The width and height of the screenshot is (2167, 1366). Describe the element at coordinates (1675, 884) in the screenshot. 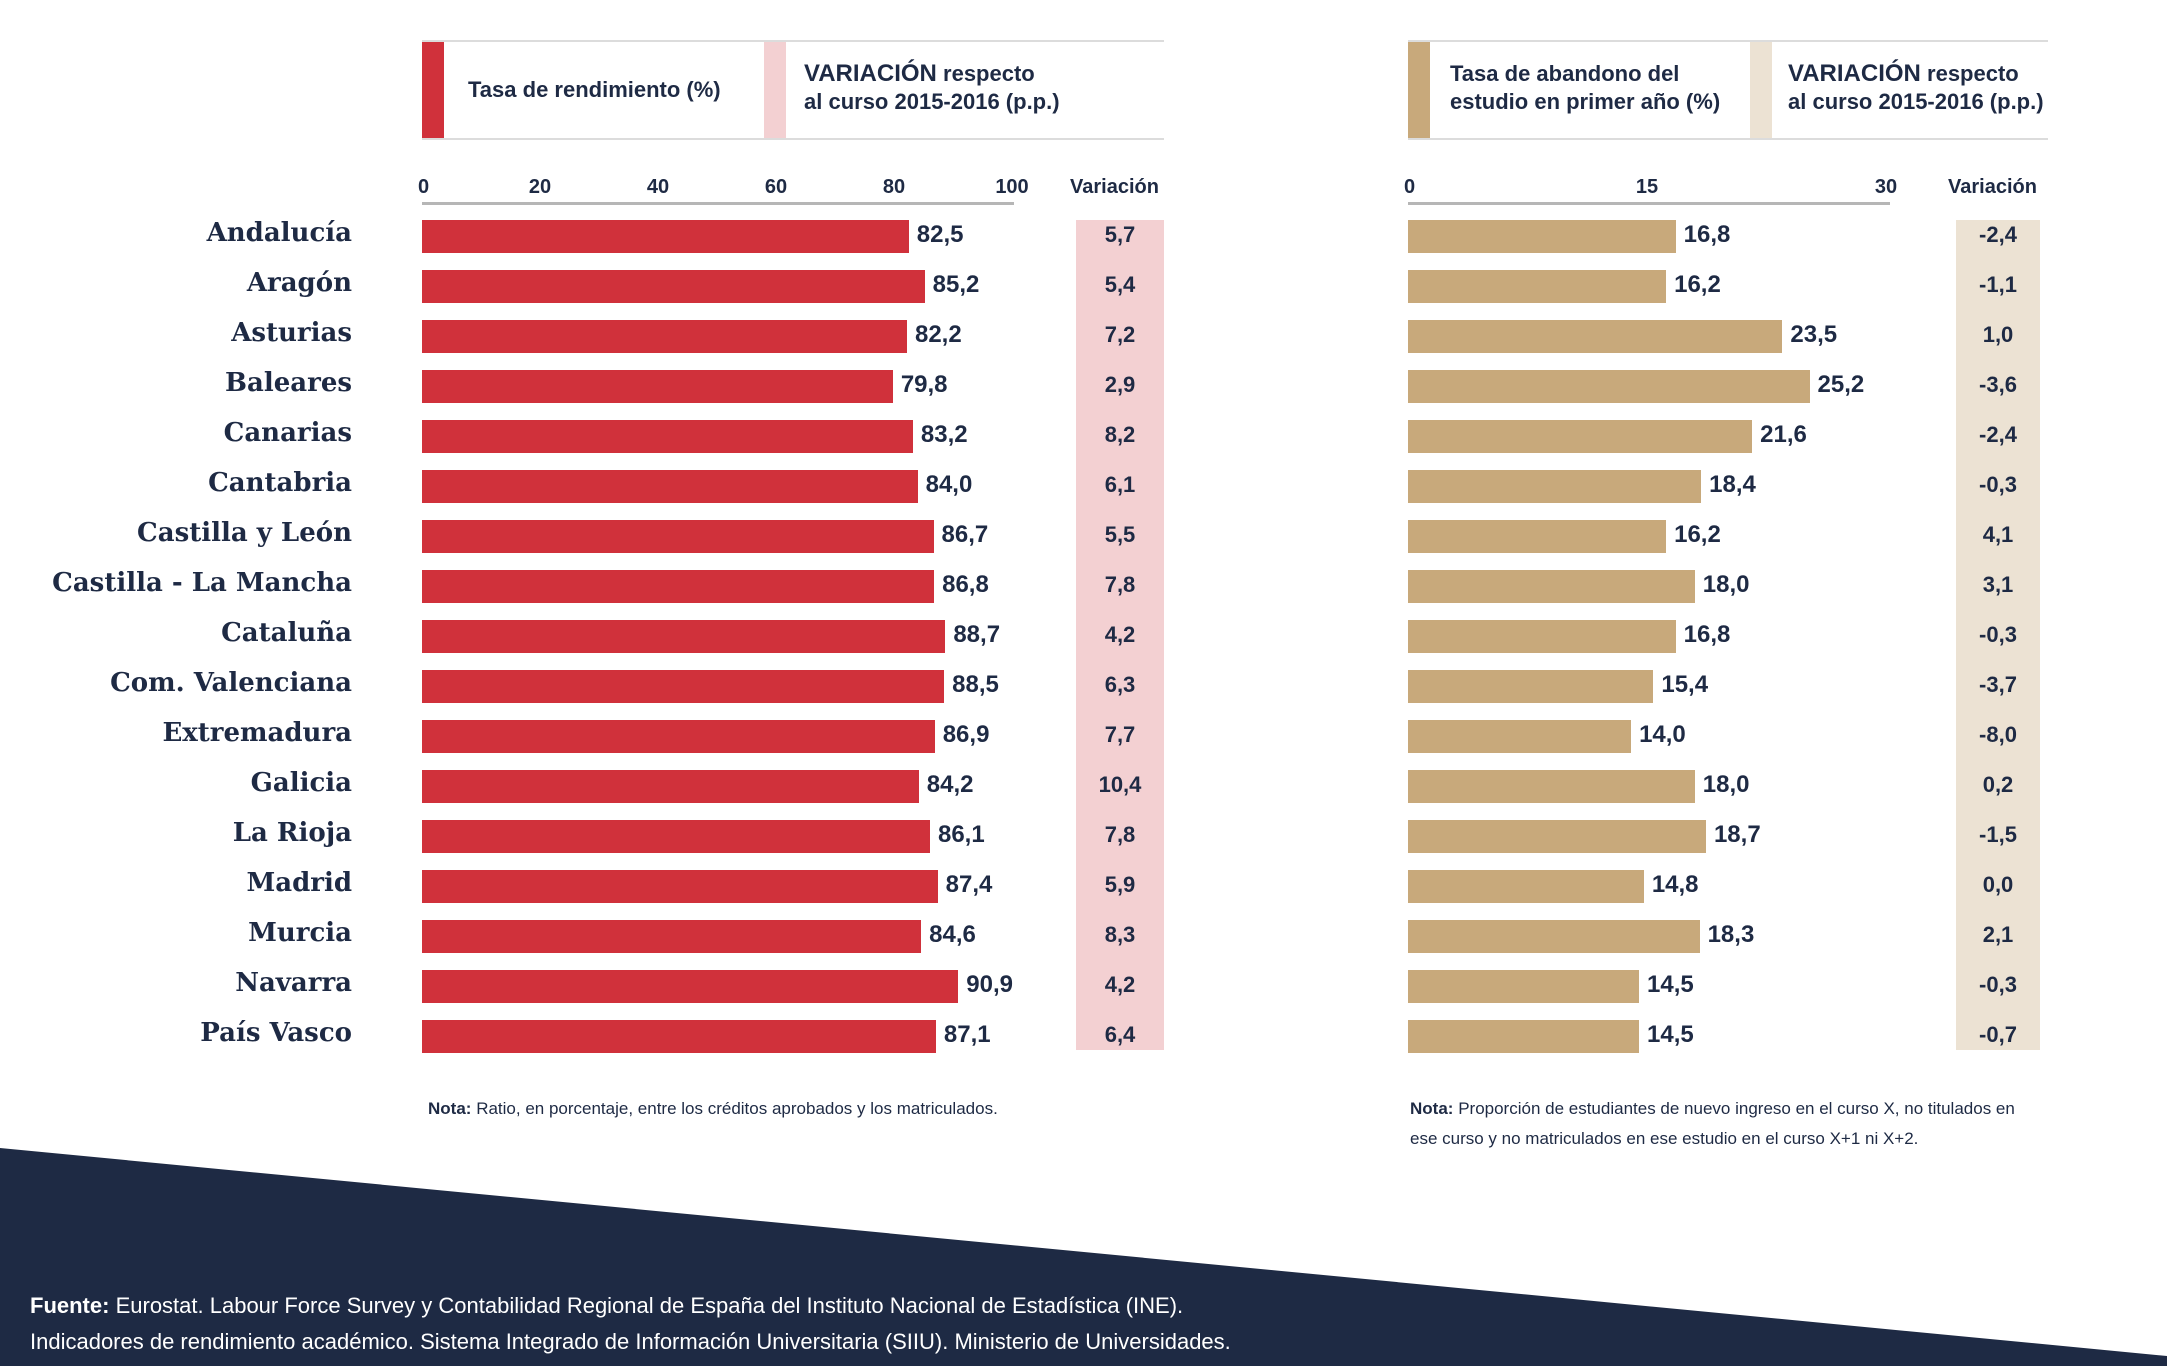

I see `right-bar-value-label: 14,8` at that location.